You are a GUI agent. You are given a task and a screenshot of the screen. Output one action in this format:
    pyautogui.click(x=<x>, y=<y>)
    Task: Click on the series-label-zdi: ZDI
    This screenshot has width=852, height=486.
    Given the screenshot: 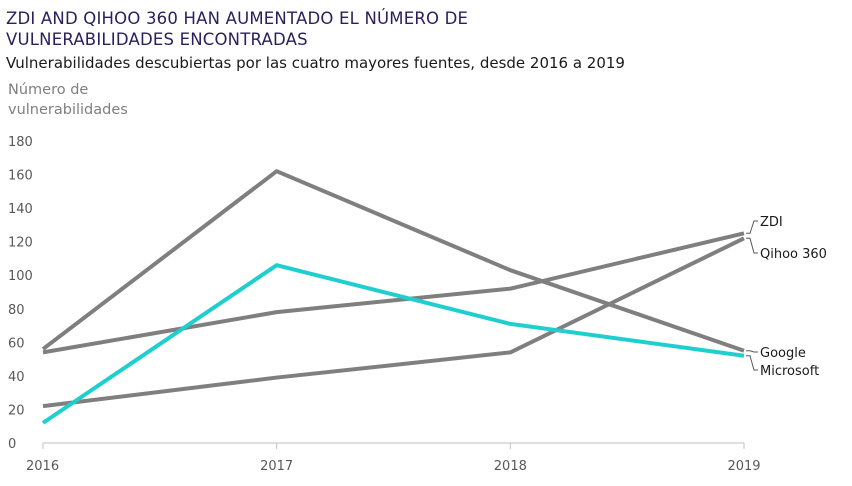 What is the action you would take?
    pyautogui.click(x=771, y=222)
    